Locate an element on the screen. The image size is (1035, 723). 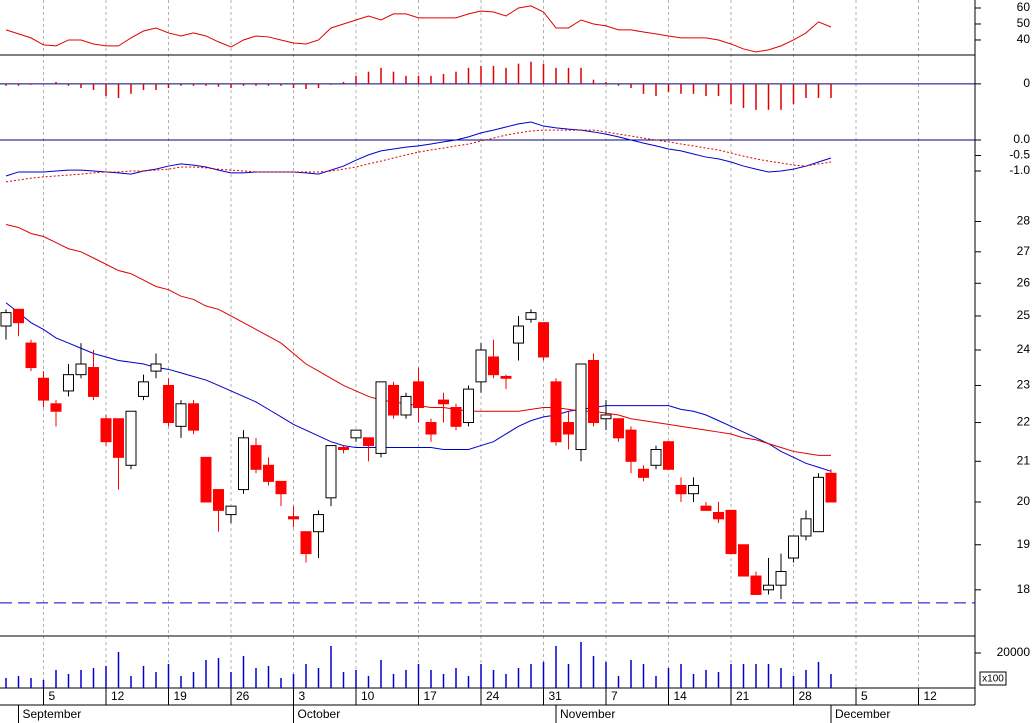
y-tick-label: 28 is located at coordinates (1024, 221).